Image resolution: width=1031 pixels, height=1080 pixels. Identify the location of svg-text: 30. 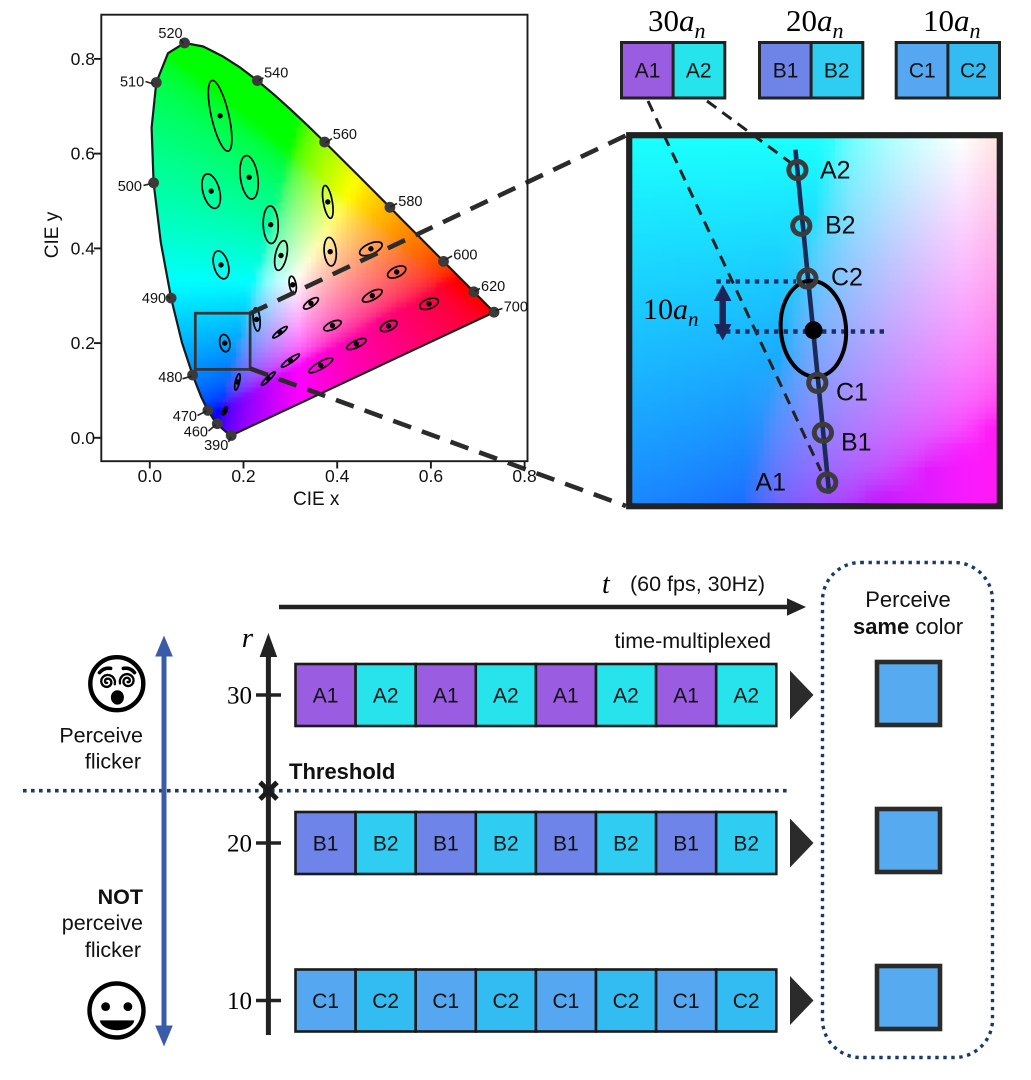
(239, 696).